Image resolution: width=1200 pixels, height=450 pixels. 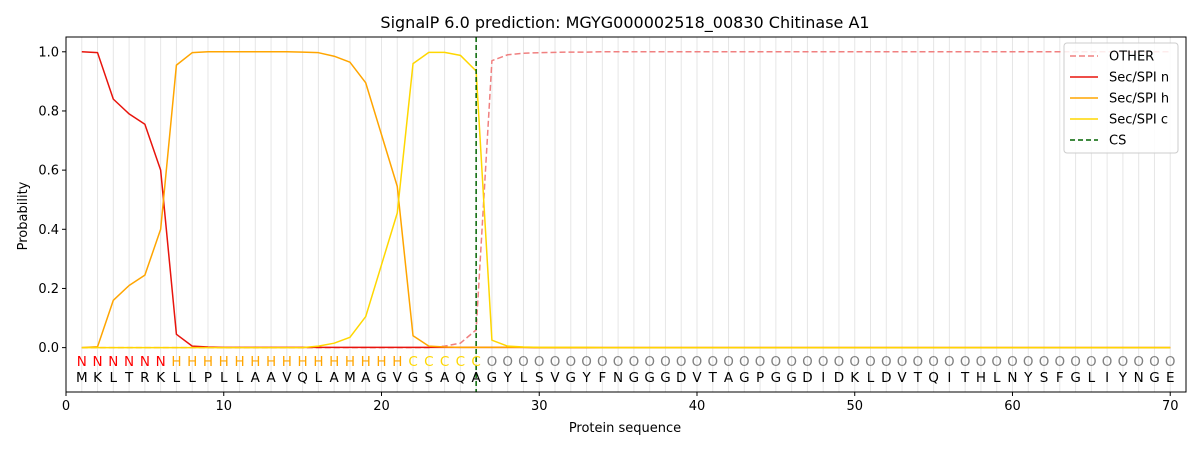 What do you see at coordinates (981, 378) in the screenshot?
I see `sequence-residue: H` at bounding box center [981, 378].